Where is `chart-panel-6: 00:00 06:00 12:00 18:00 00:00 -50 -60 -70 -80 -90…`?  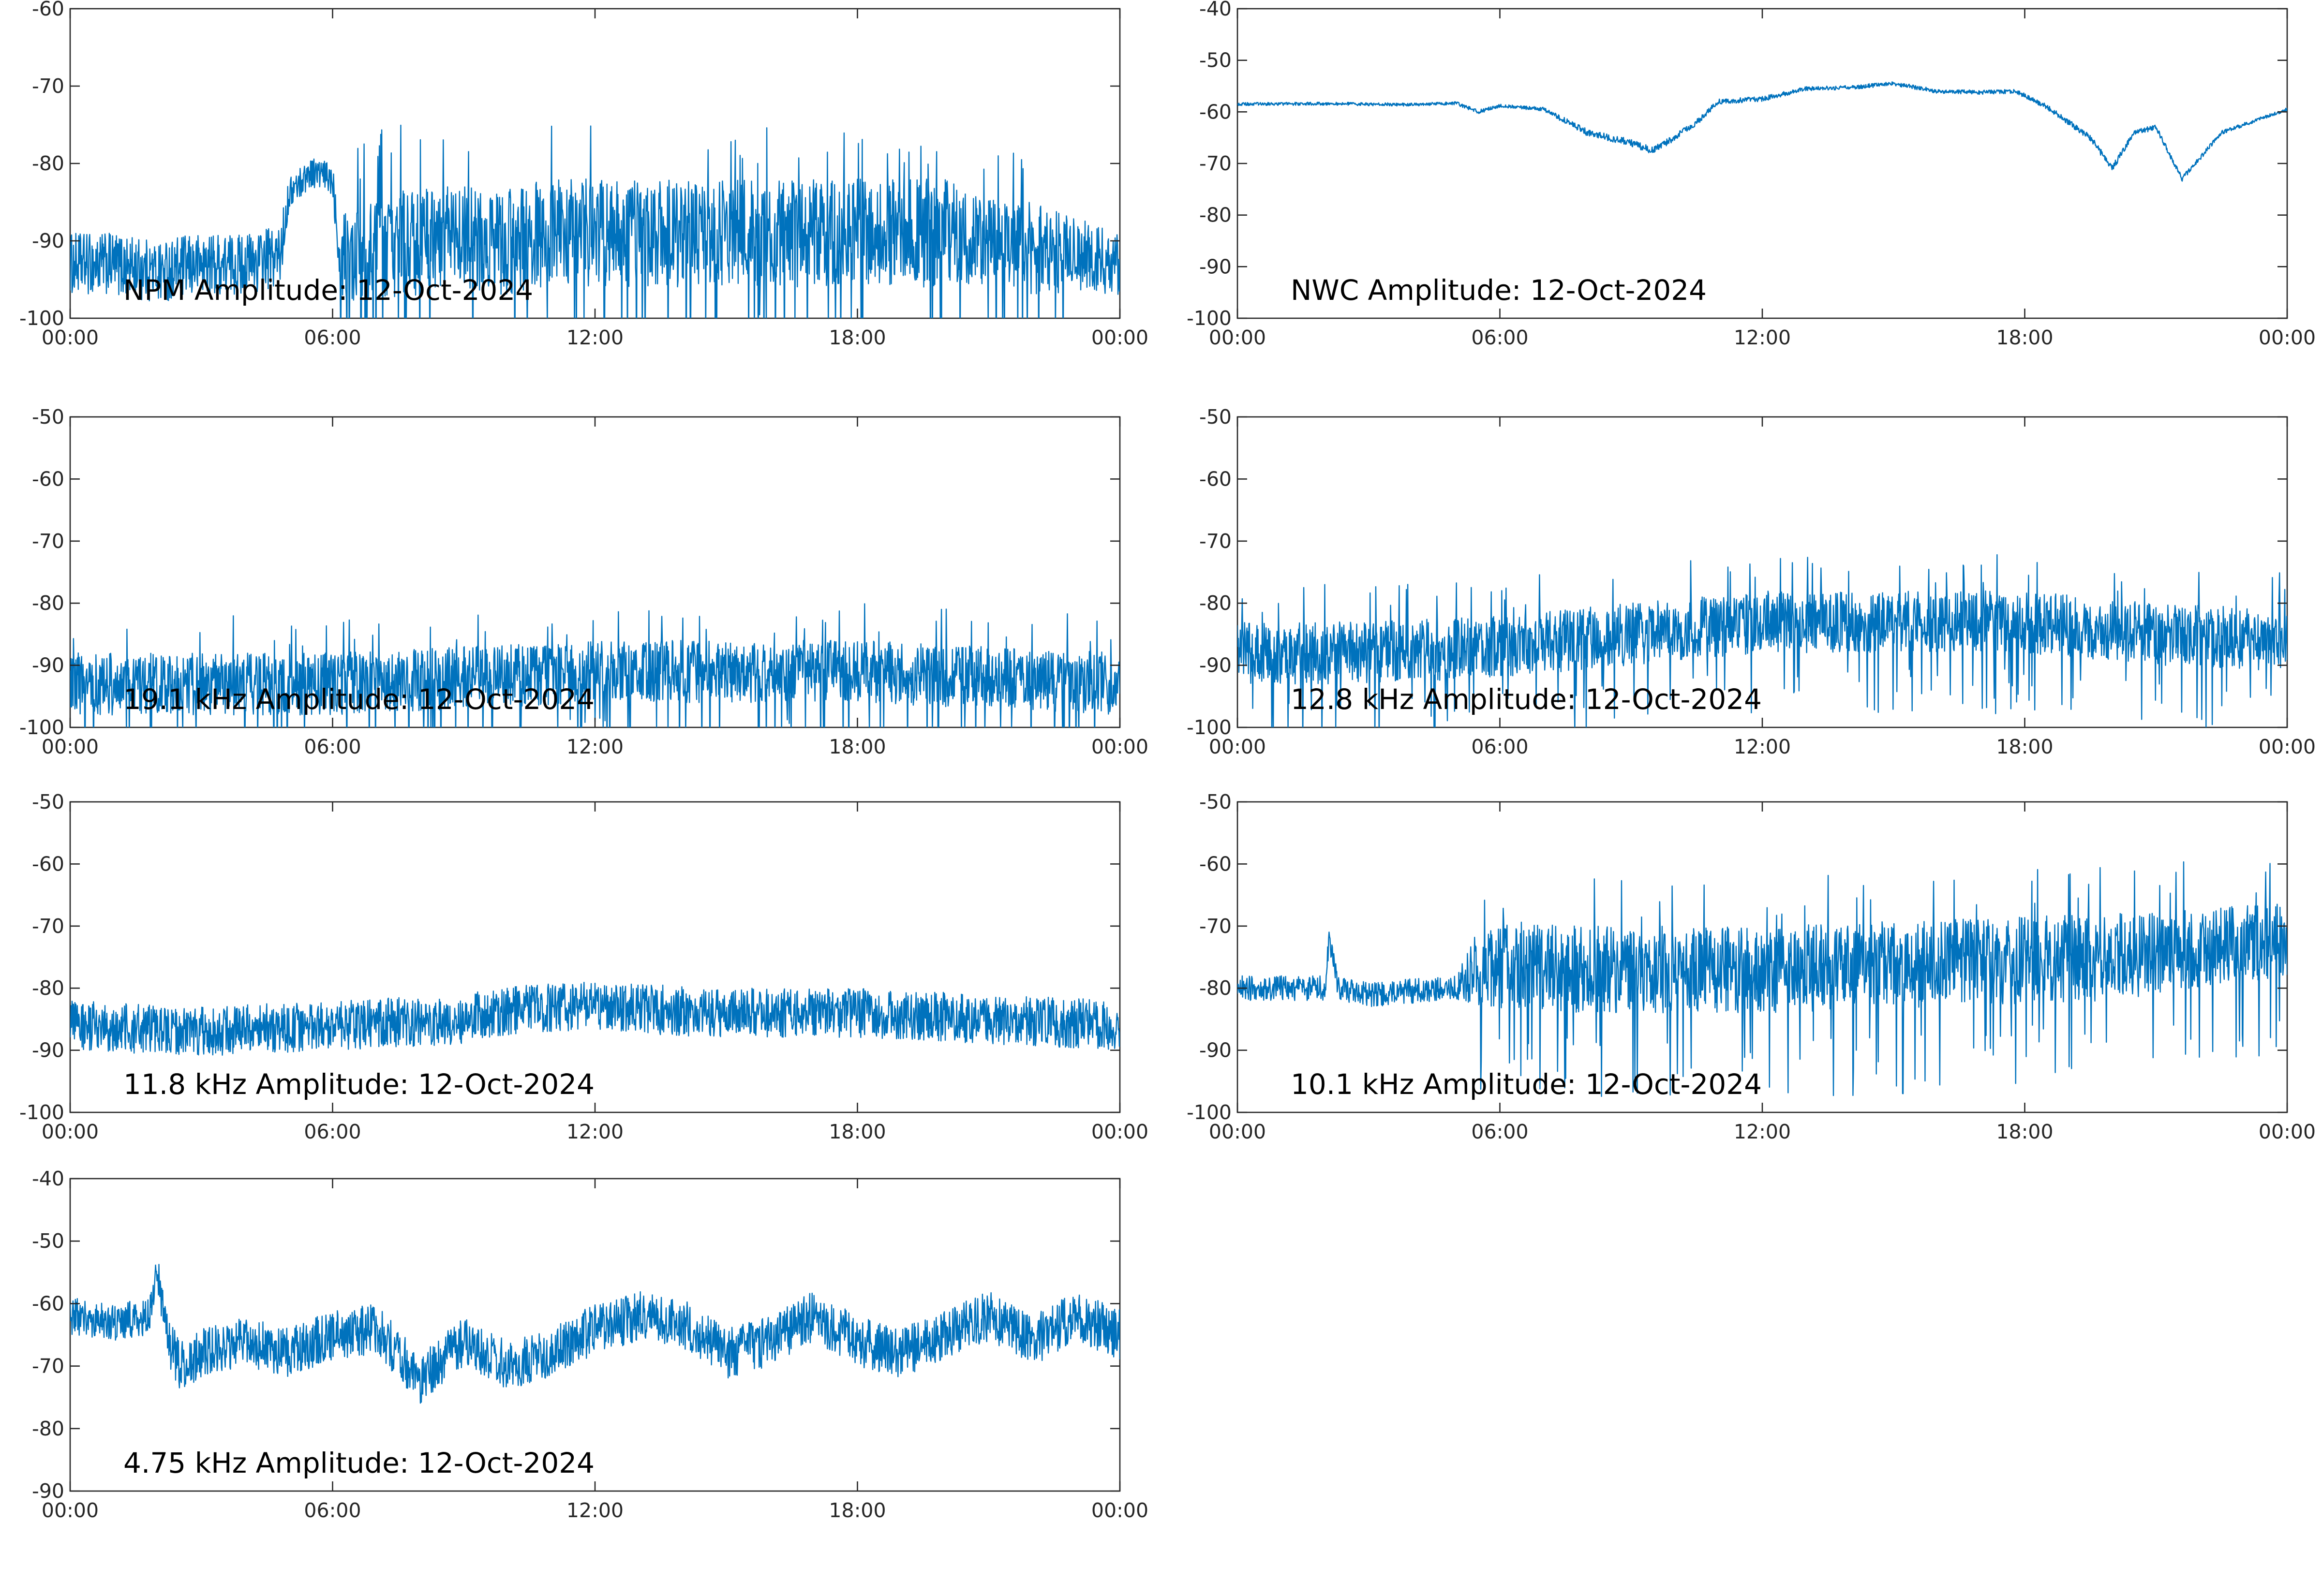
chart-panel-6: 00:00 06:00 12:00 18:00 00:00 -50 -60 -70 -80 -90… is located at coordinates (1751, 966).